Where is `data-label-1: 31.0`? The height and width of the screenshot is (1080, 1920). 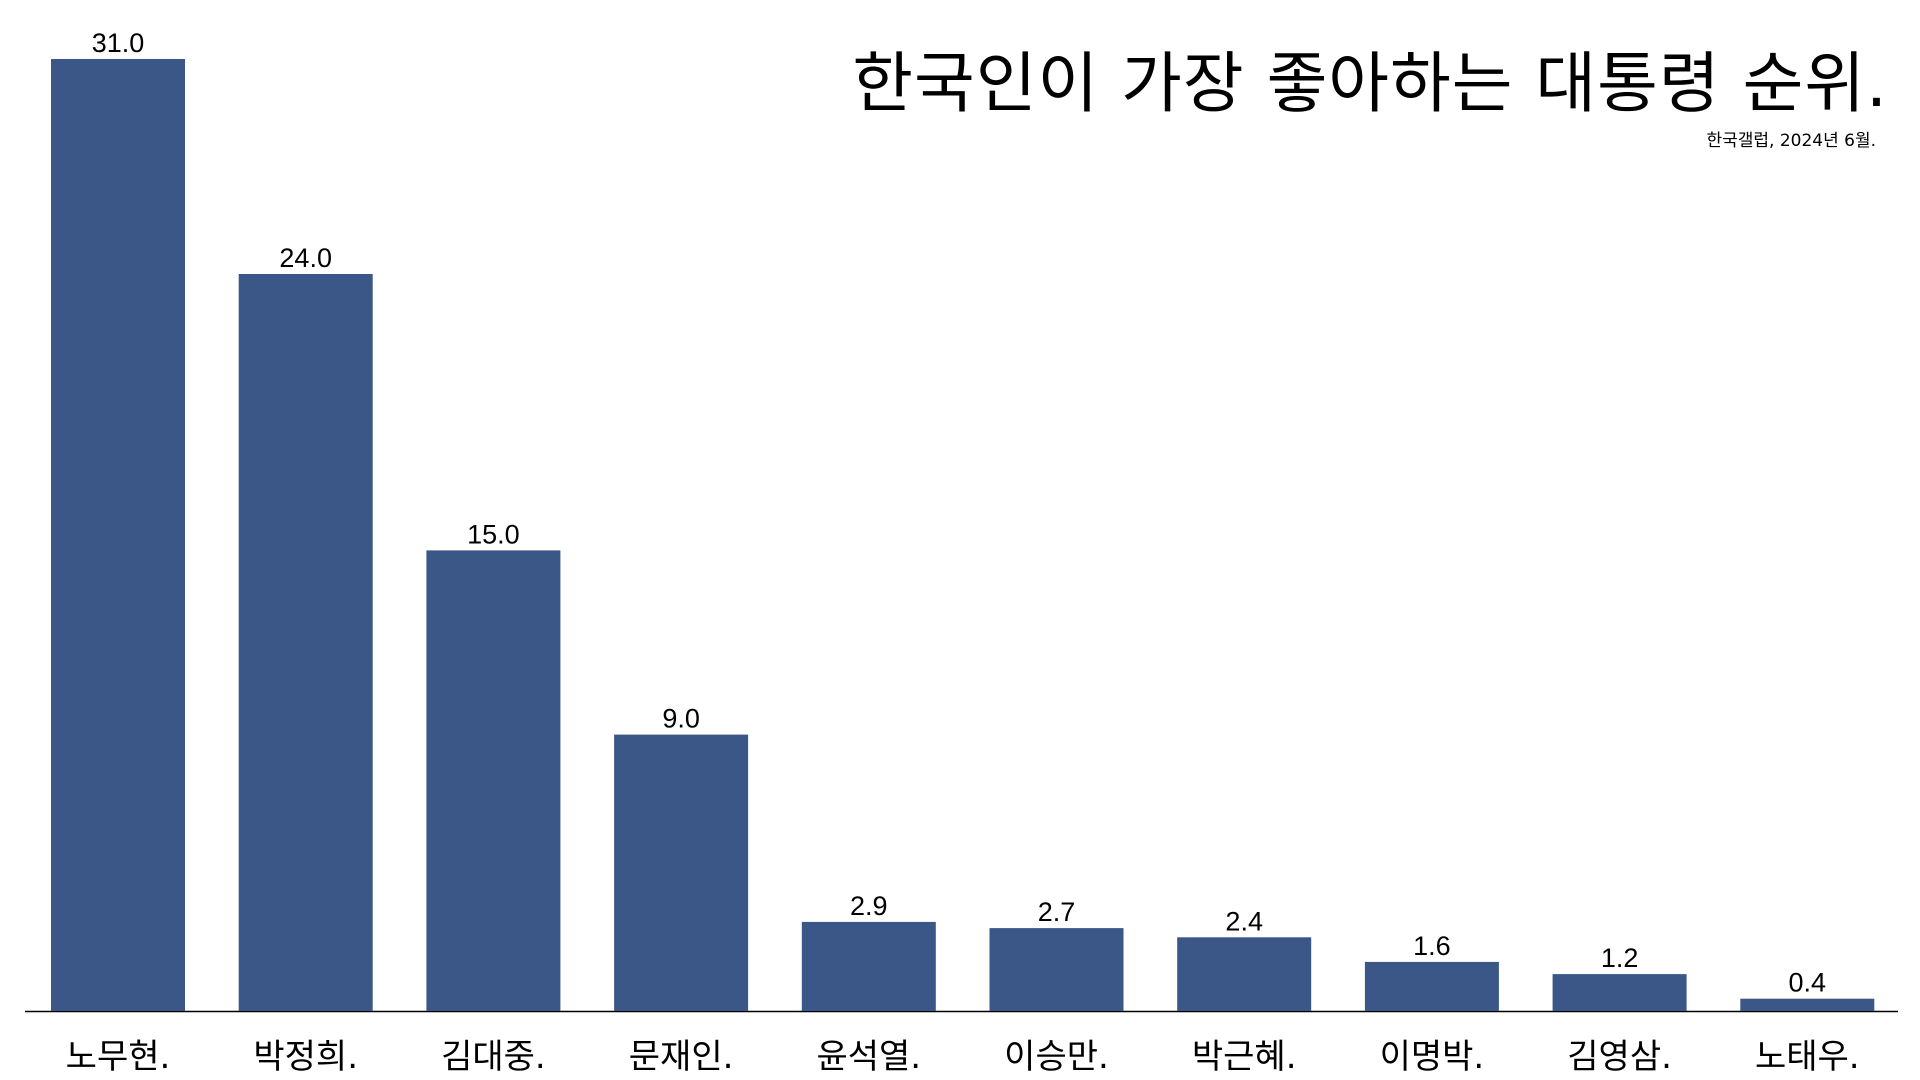
data-label-1: 31.0 is located at coordinates (118, 43).